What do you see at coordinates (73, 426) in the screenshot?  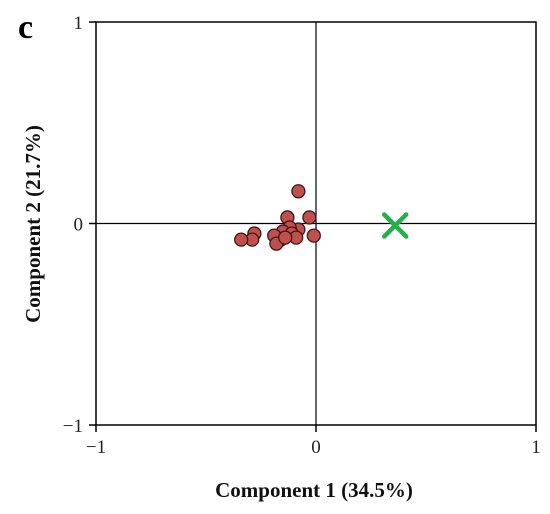 I see `y-tick-label: −1` at bounding box center [73, 426].